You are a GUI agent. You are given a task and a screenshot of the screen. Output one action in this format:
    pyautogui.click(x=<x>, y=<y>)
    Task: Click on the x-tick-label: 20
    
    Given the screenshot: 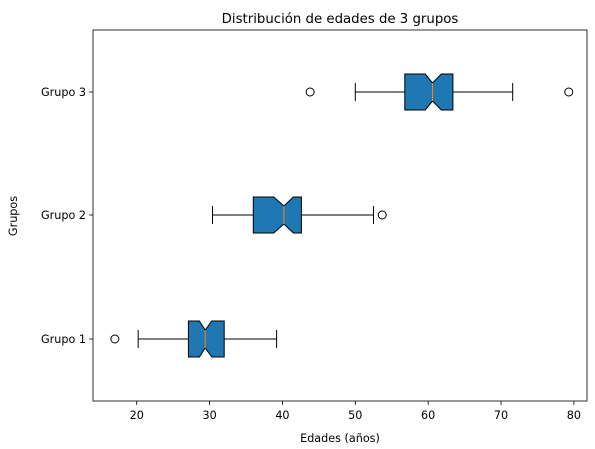 What is the action you would take?
    pyautogui.click(x=137, y=415)
    